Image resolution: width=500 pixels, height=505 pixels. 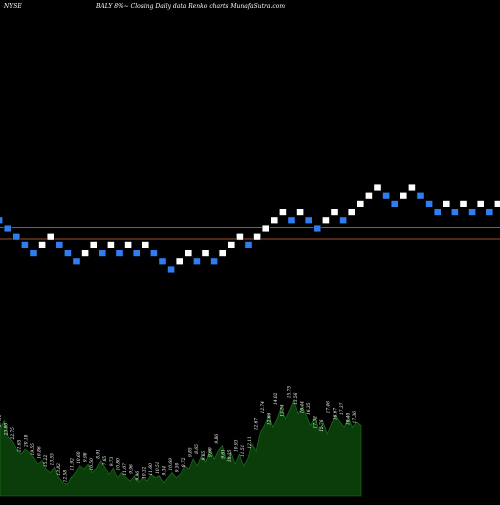 I want to click on volume-label: 13.55, so click(x=53, y=459).